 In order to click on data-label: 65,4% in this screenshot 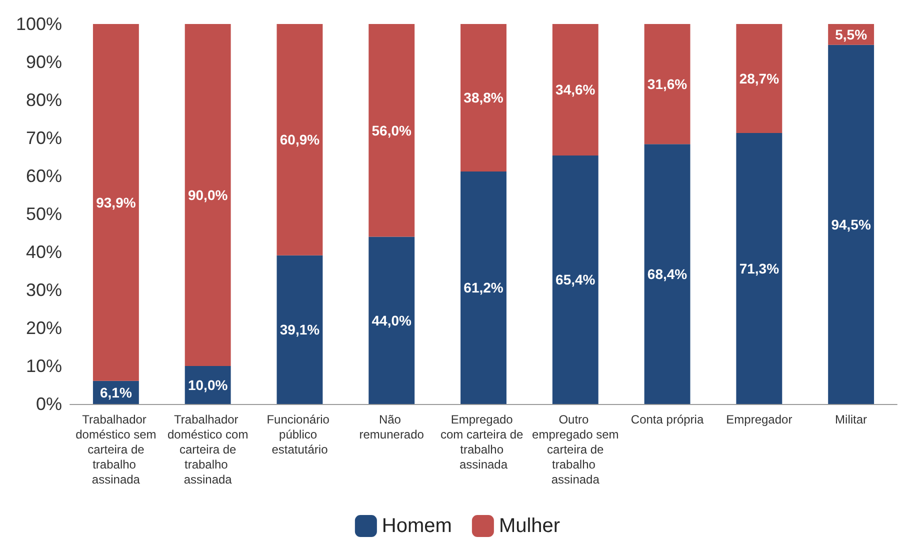, I will do `click(576, 280)`.